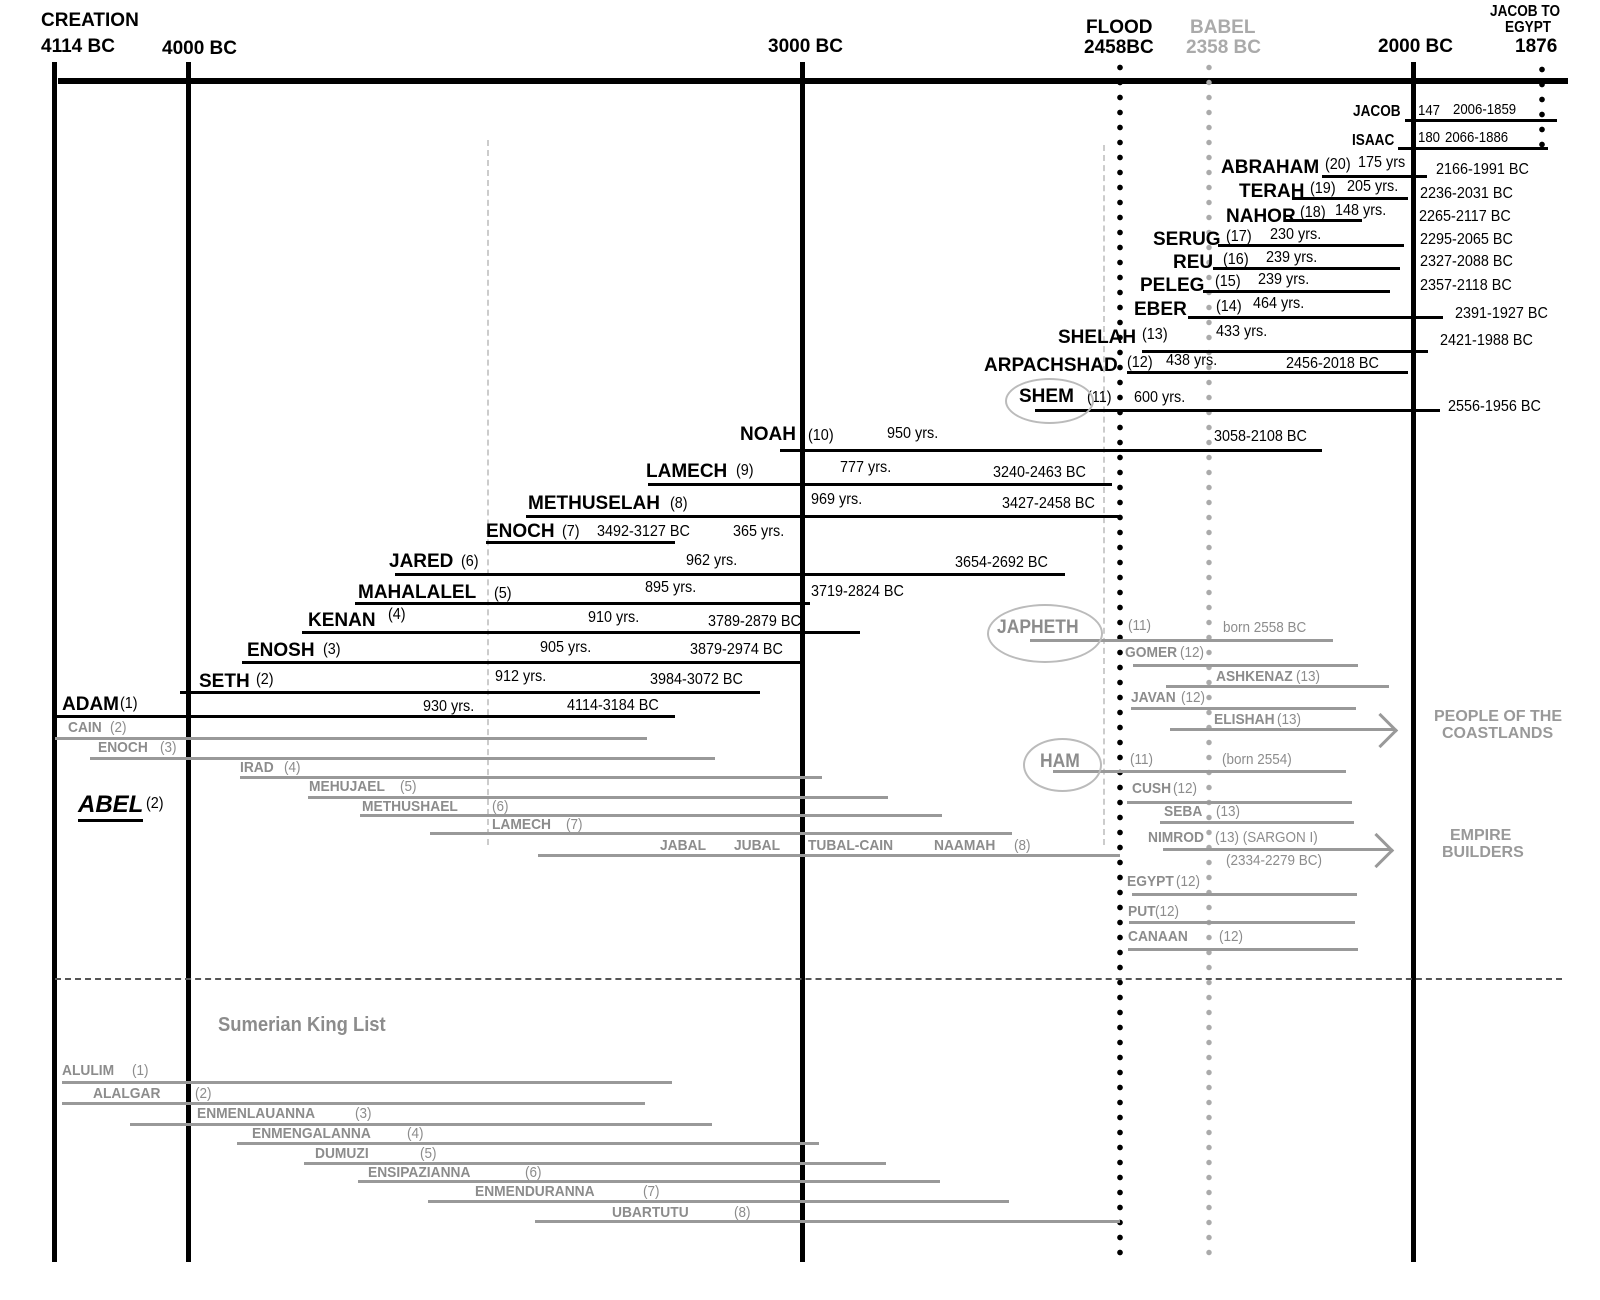 Image resolution: width=1600 pixels, height=1300 pixels. Describe the element at coordinates (594, 503) in the screenshot. I see `patriarch-name: METHUSELAH` at that location.